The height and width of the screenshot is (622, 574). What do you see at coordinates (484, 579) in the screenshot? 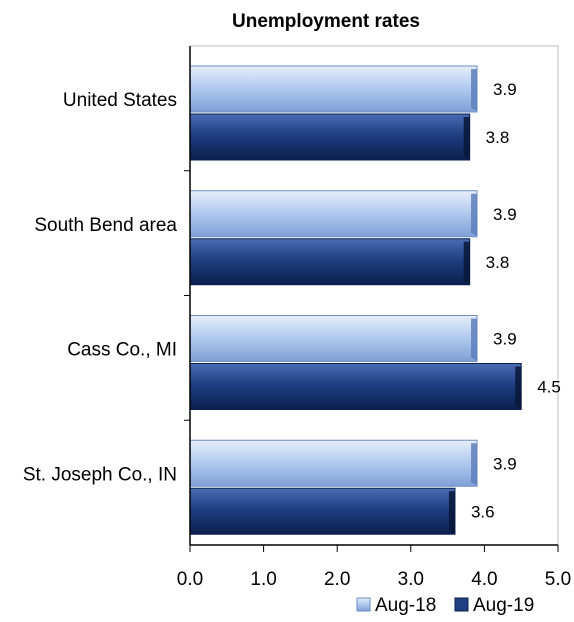
I see `x-tick-label: 4.0` at bounding box center [484, 579].